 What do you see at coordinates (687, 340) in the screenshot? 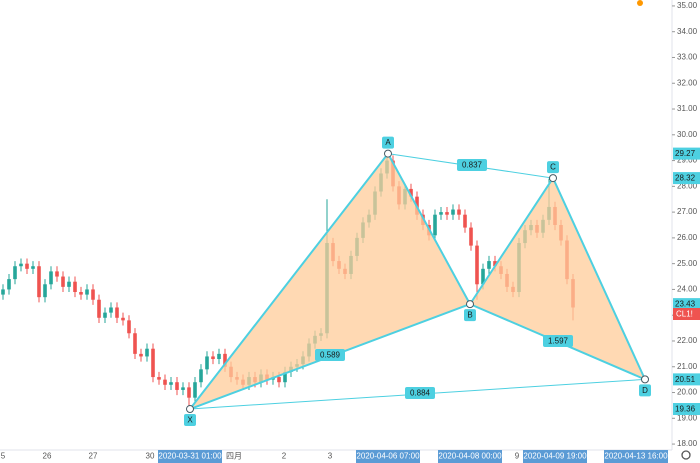
I see `y-tick-label: 22.00` at bounding box center [687, 340].